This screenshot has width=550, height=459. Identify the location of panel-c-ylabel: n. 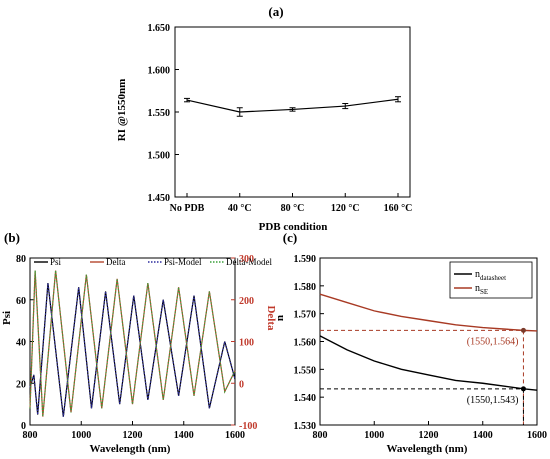
(280, 318).